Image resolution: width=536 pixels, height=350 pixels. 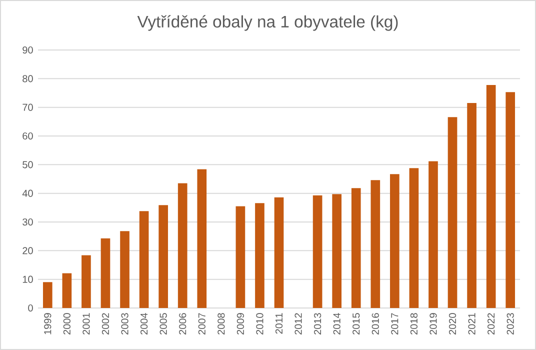 I want to click on x-tick-label: 2023, so click(x=510, y=323).